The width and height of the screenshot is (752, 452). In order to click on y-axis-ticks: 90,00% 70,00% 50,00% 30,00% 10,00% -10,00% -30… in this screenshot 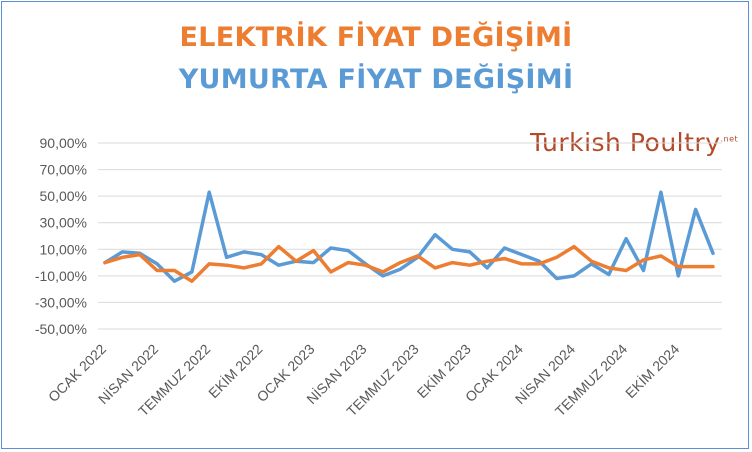, I will do `click(61, 236)`.